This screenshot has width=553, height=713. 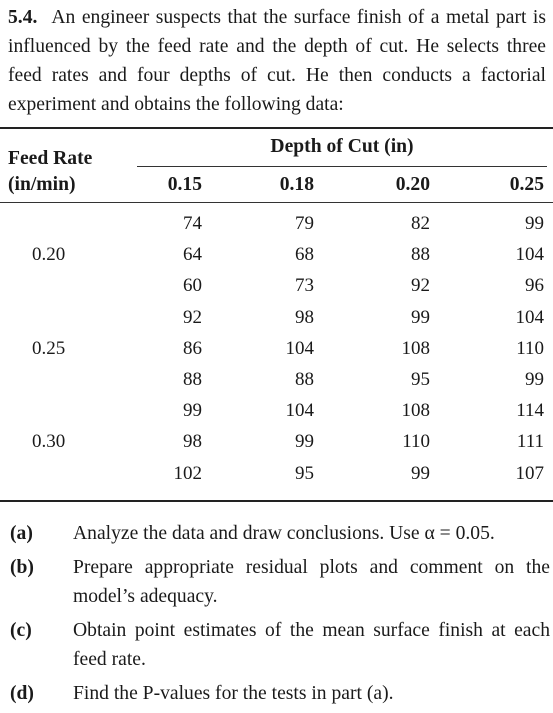 What do you see at coordinates (21, 533) in the screenshot?
I see `part-a-label: (a)` at bounding box center [21, 533].